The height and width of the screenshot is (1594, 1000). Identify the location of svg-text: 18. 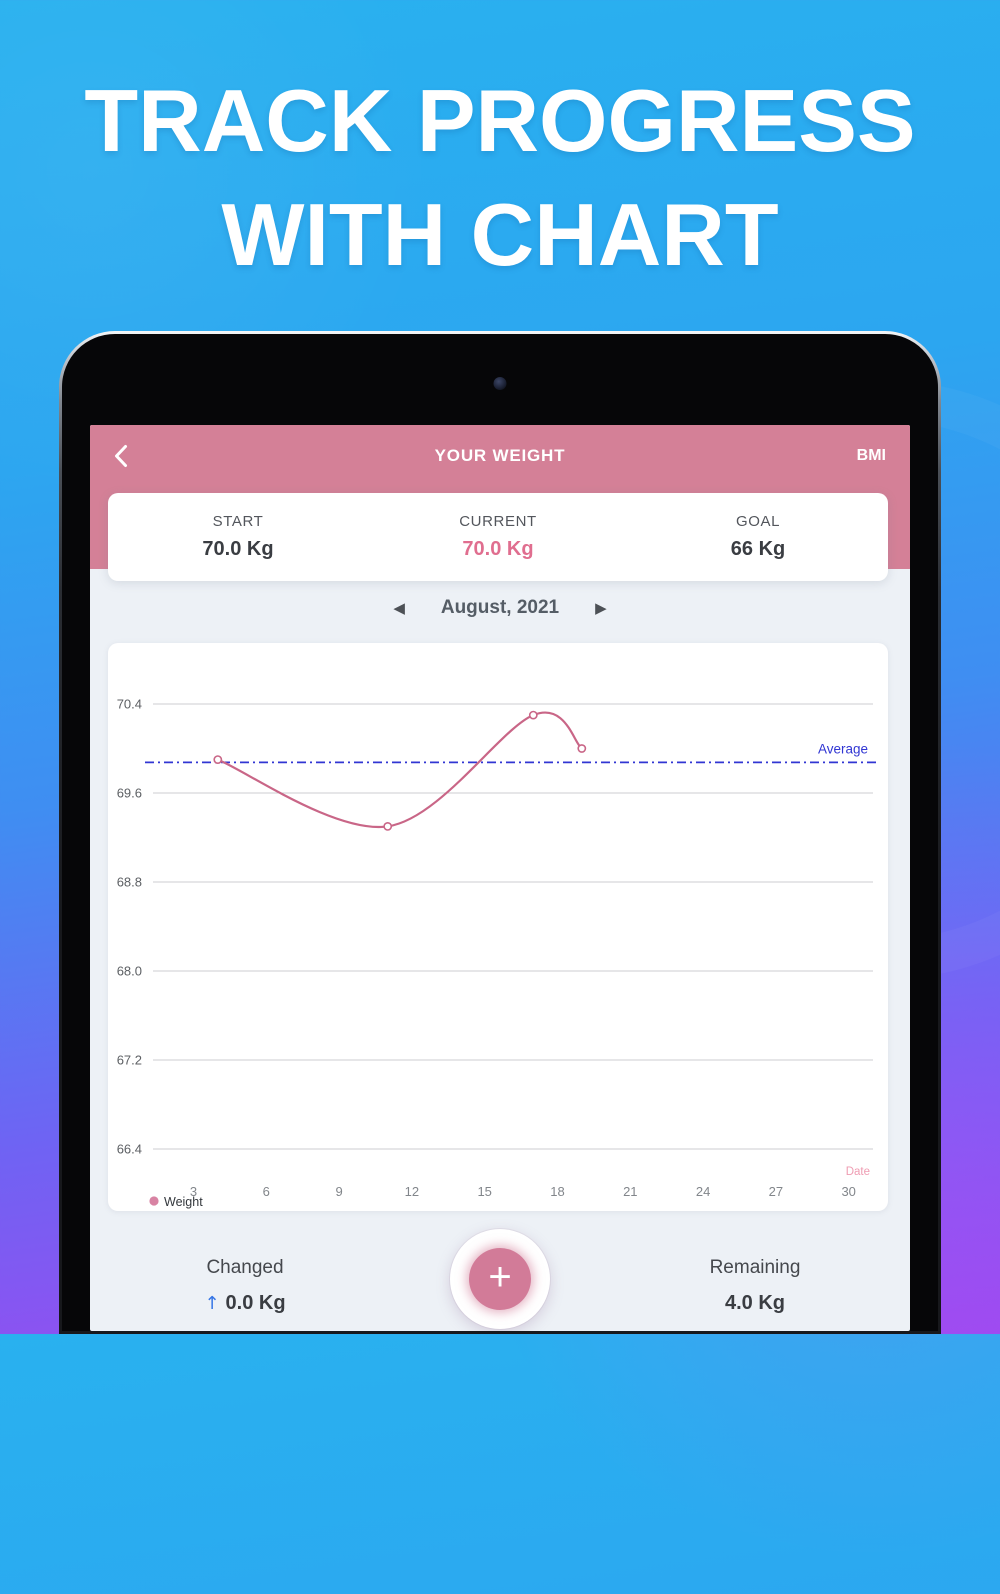
(557, 1191).